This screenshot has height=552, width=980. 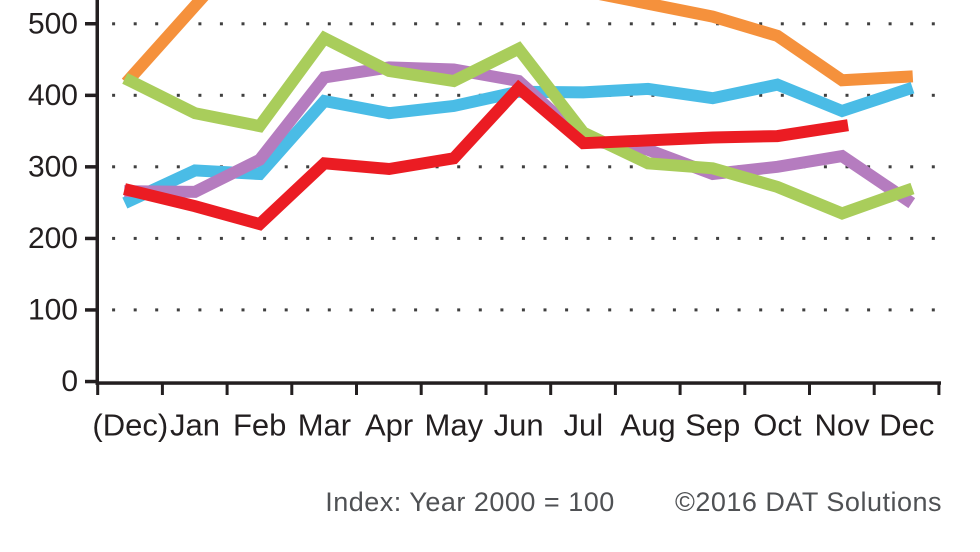 I want to click on x-tick-label: Jul, so click(x=583, y=425).